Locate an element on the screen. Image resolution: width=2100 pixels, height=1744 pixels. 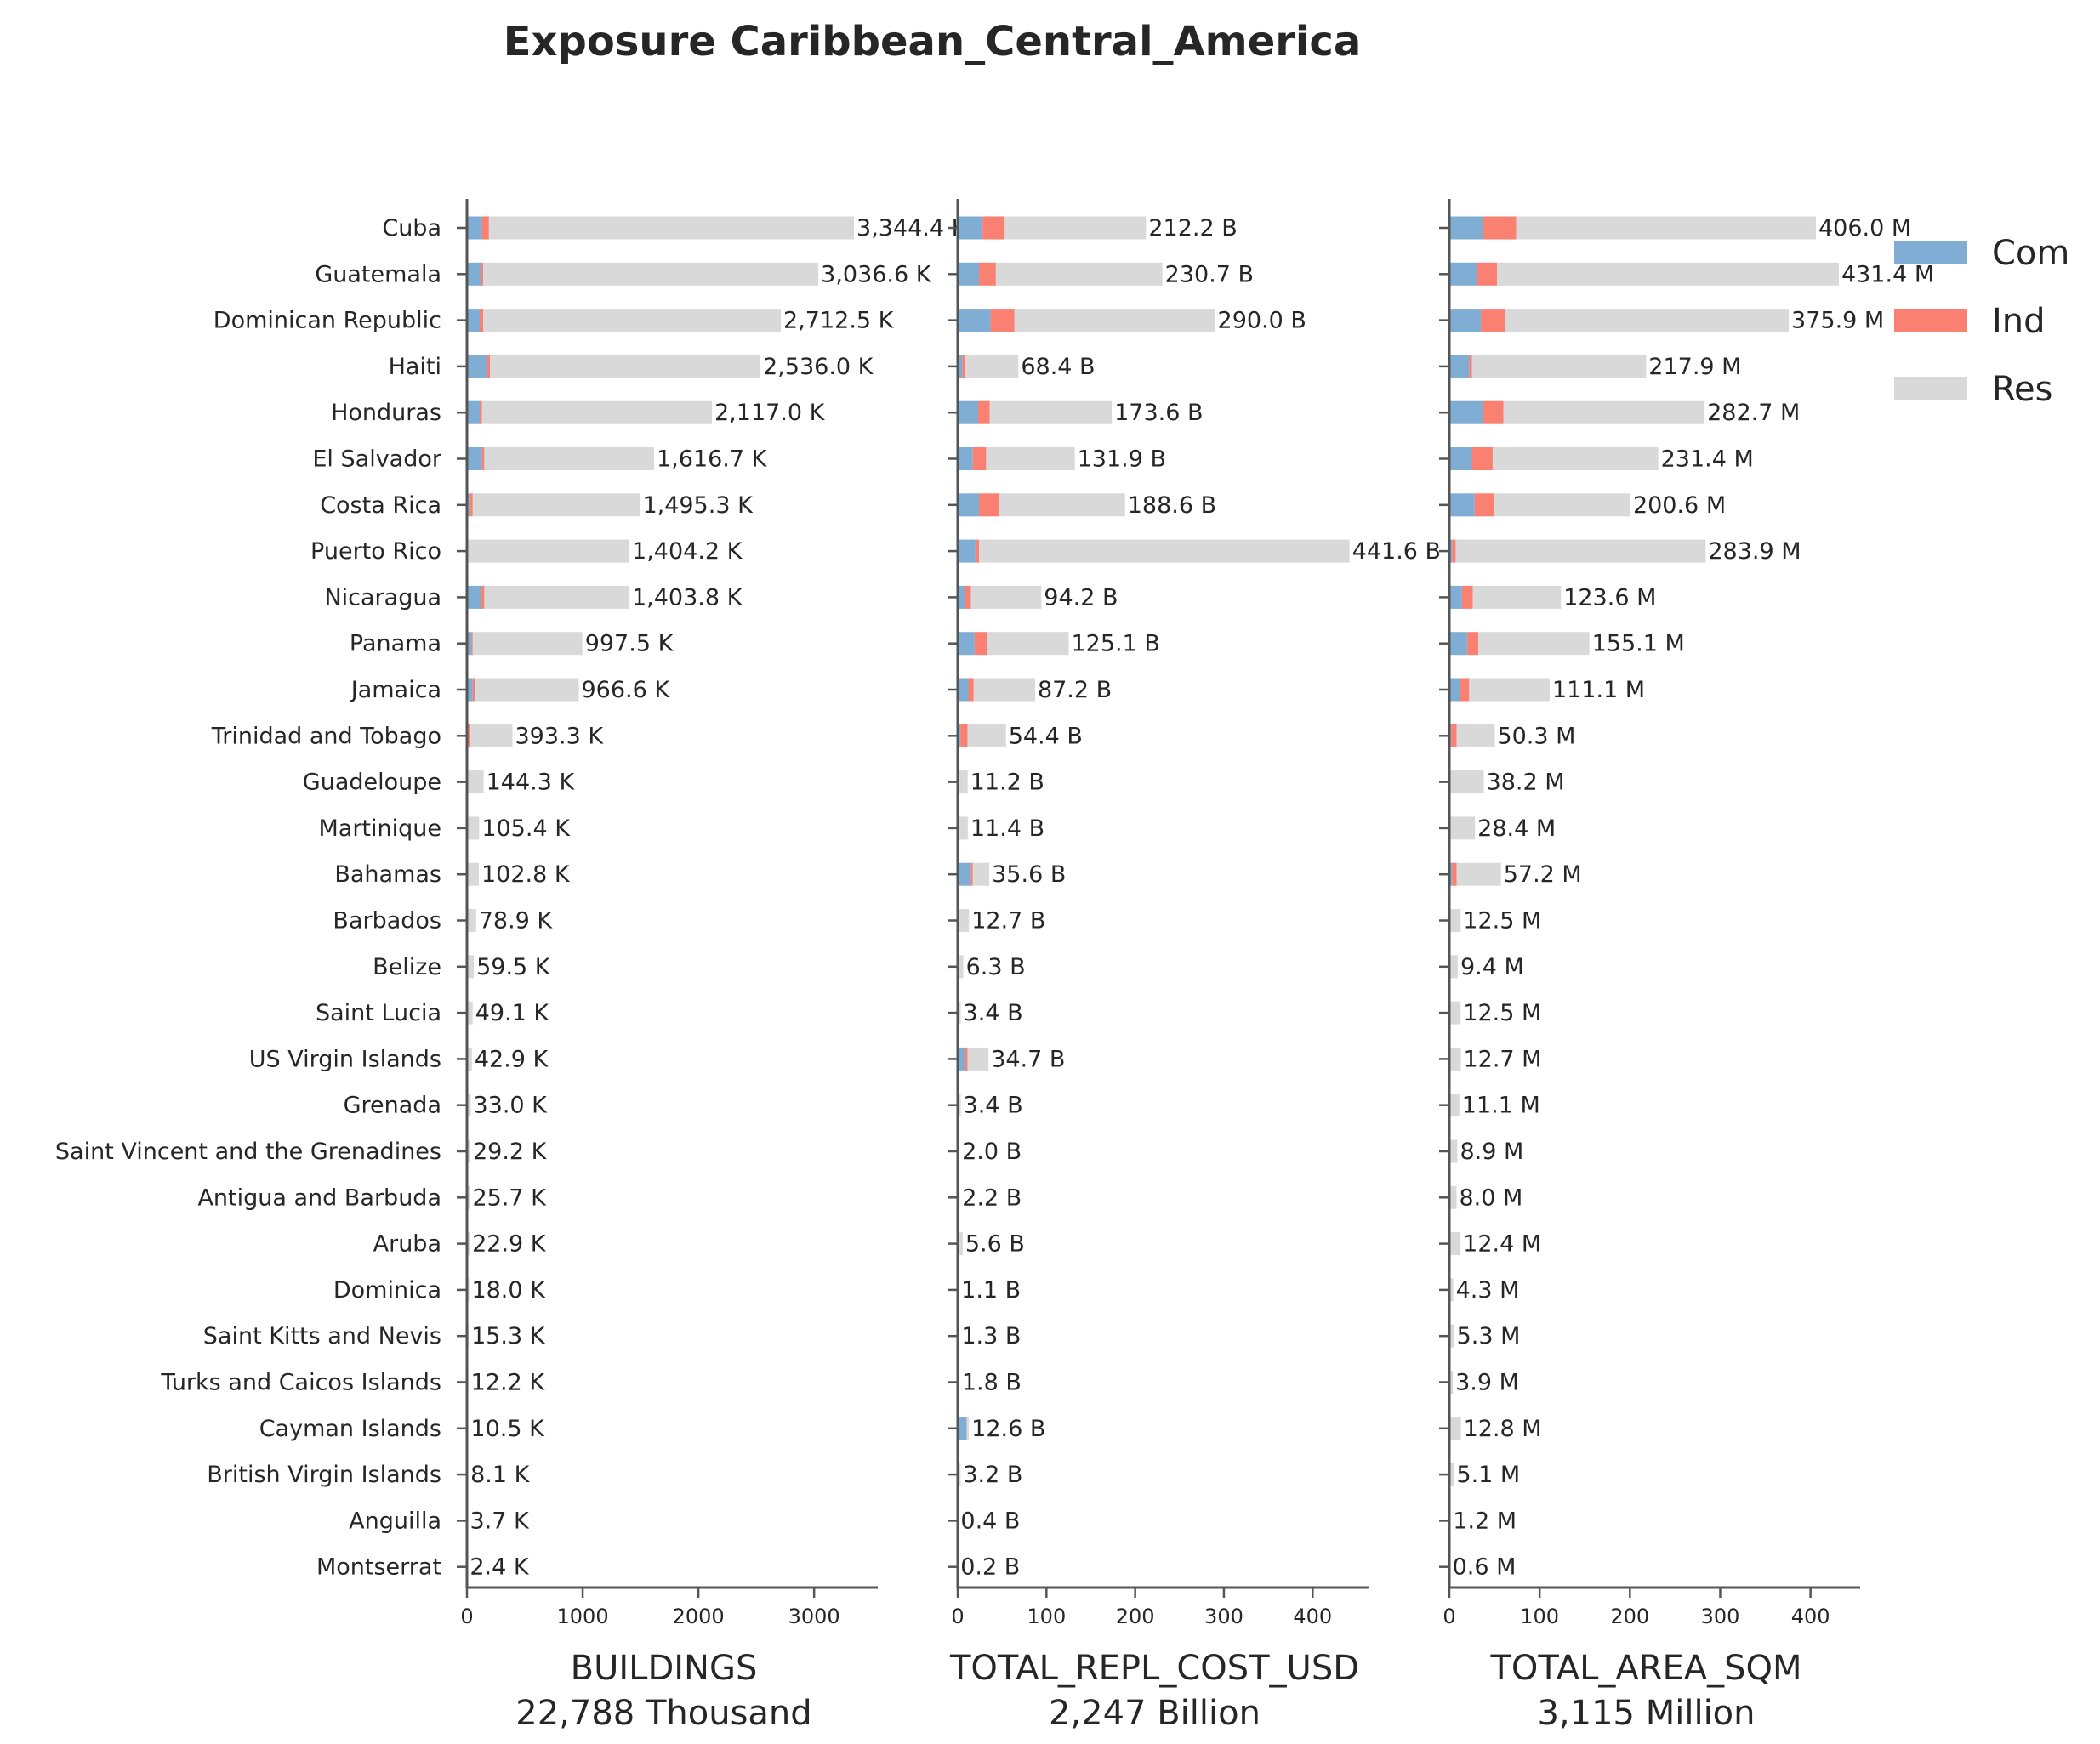
category-label-saint-lucia: Saint Lucia is located at coordinates (378, 1013).